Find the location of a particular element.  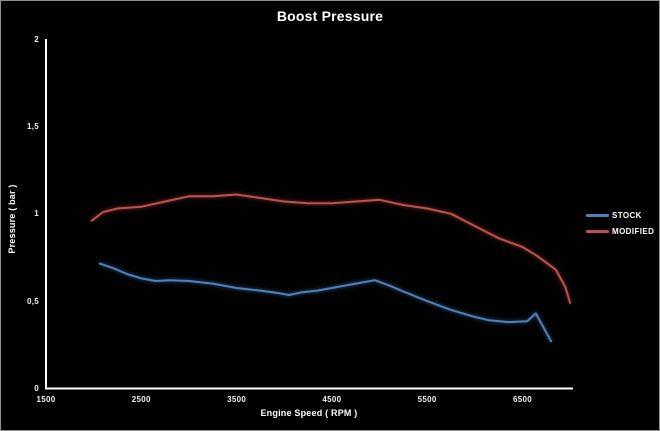

x-tick-label: 6500 is located at coordinates (522, 399).